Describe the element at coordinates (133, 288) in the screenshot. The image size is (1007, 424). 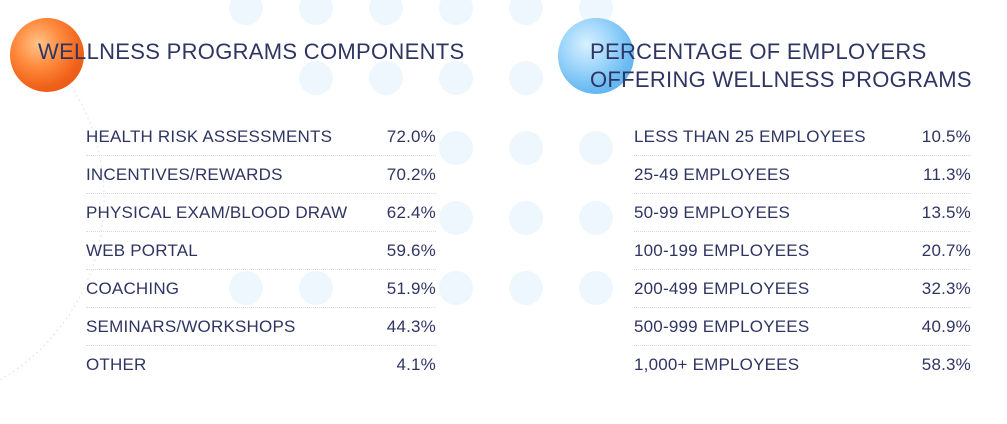
I see `row-label: COACHING` at that location.